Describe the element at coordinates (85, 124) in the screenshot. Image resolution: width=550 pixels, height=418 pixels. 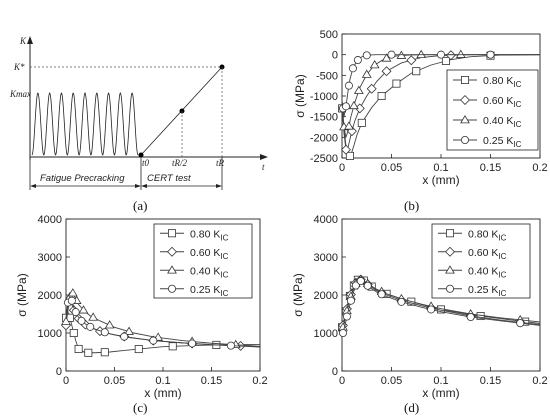
I see `fatigue-cycles` at that location.